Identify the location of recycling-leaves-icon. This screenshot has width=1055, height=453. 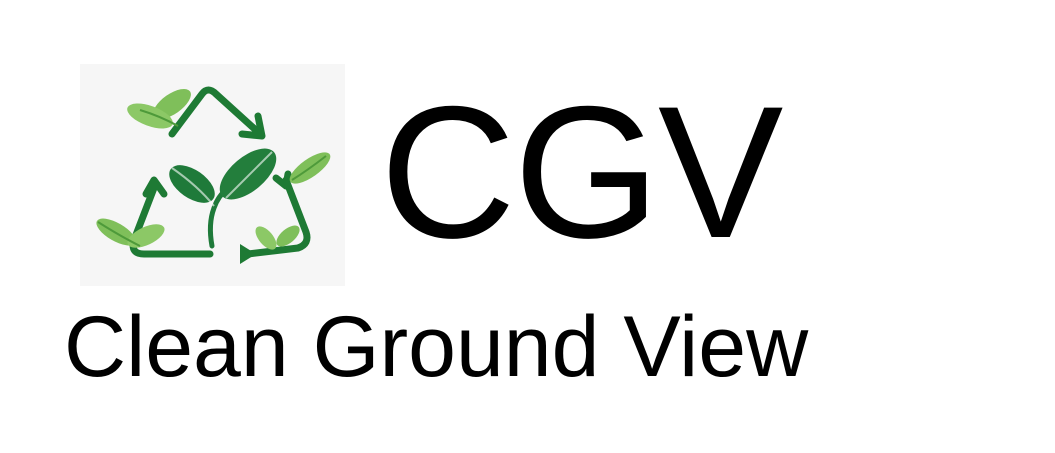
(213, 175).